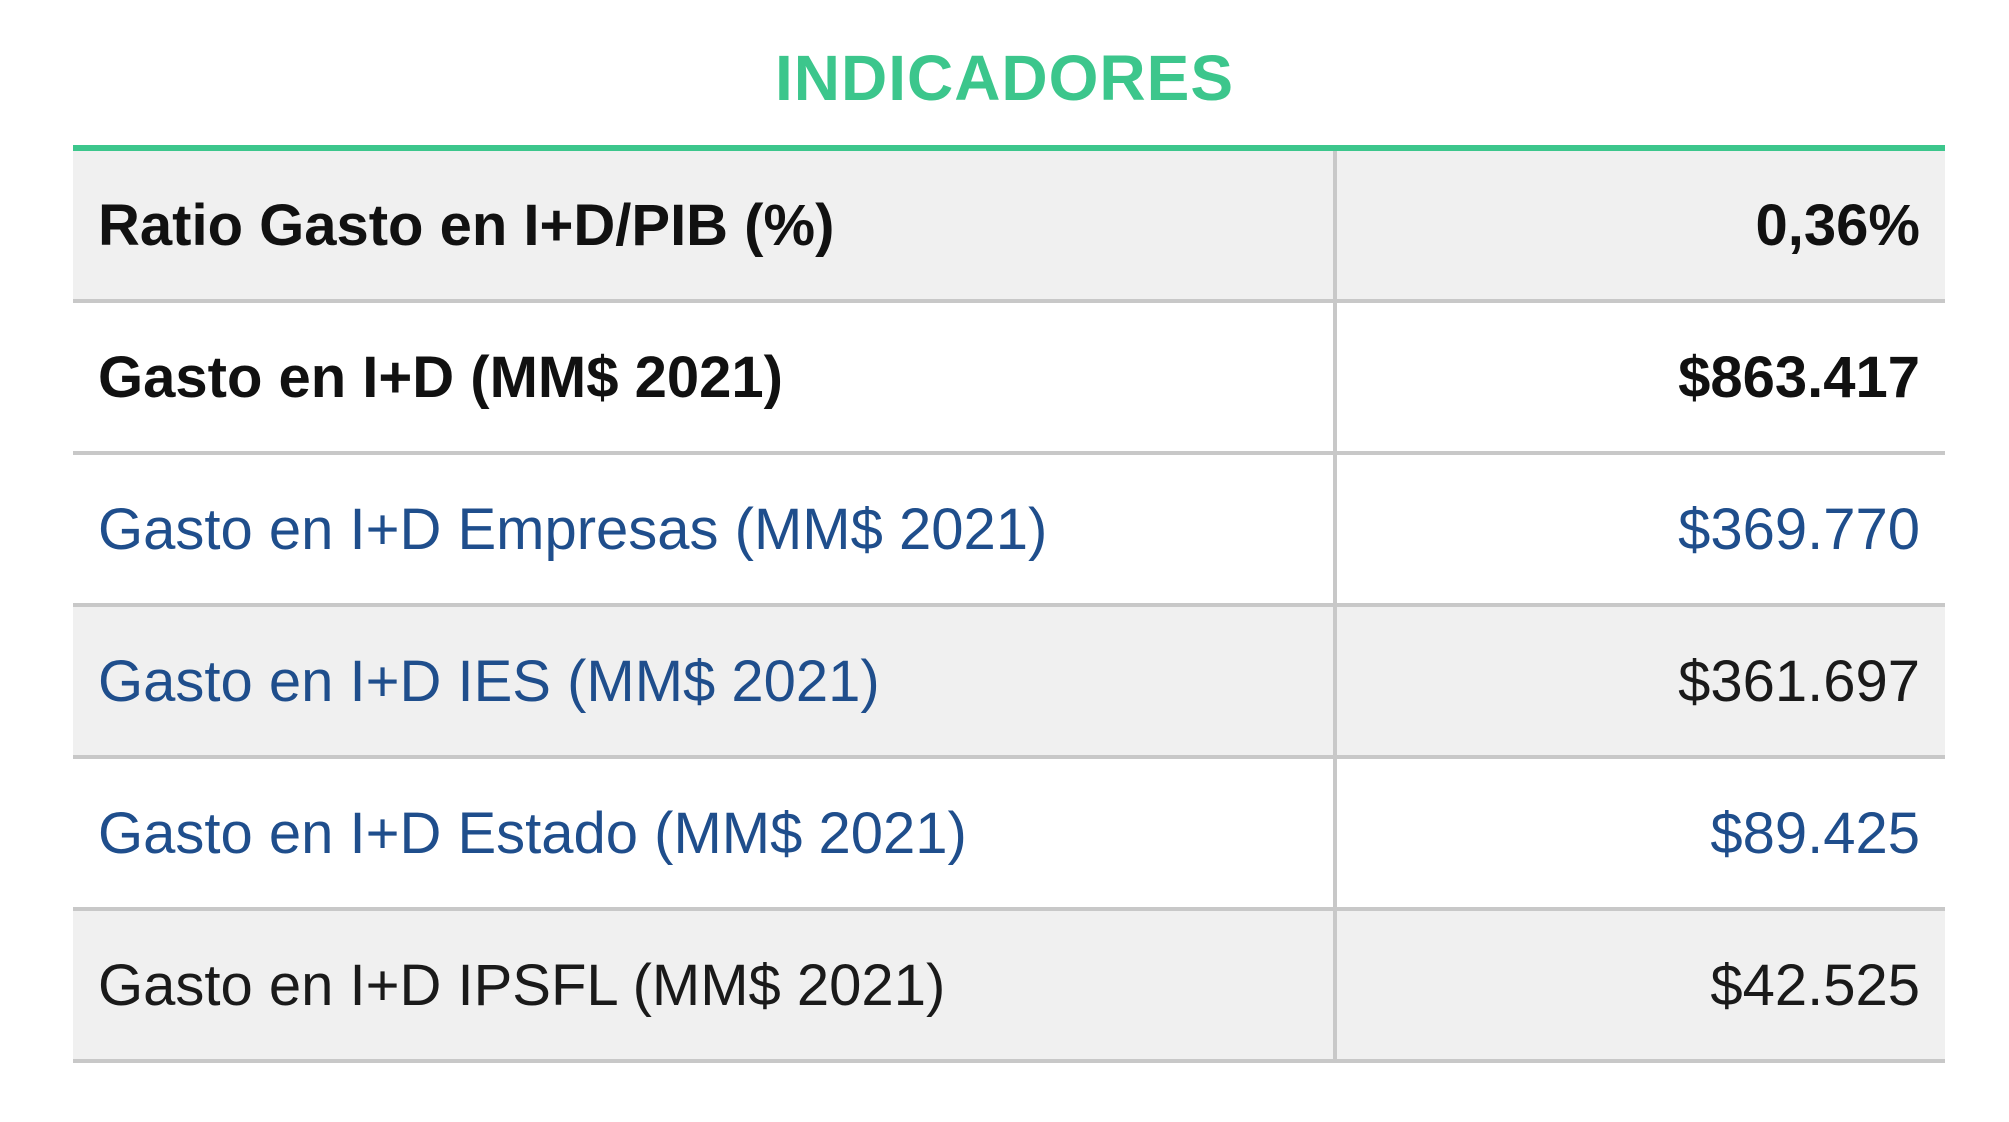 This screenshot has height=1122, width=2009. I want to click on row-value: $863.417, so click(1799, 377).